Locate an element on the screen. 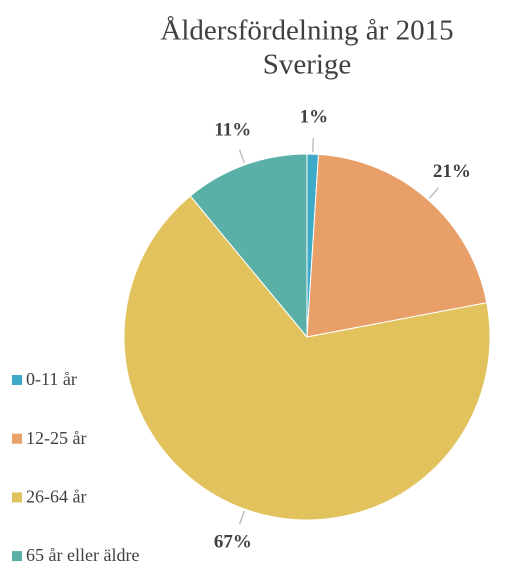 The image size is (511, 572). chart-subtitle: Sverige is located at coordinates (307, 65).